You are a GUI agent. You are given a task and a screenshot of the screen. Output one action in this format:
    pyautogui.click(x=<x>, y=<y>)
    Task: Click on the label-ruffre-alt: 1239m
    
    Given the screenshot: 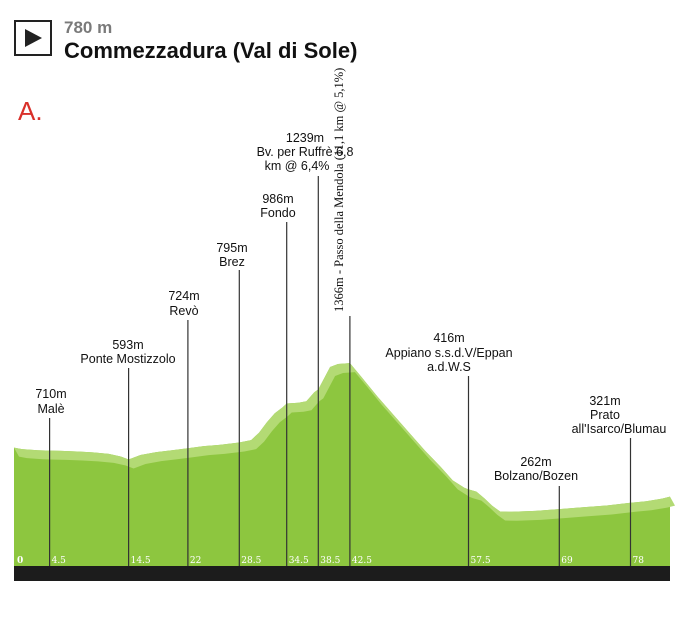 What is the action you would take?
    pyautogui.click(x=305, y=138)
    